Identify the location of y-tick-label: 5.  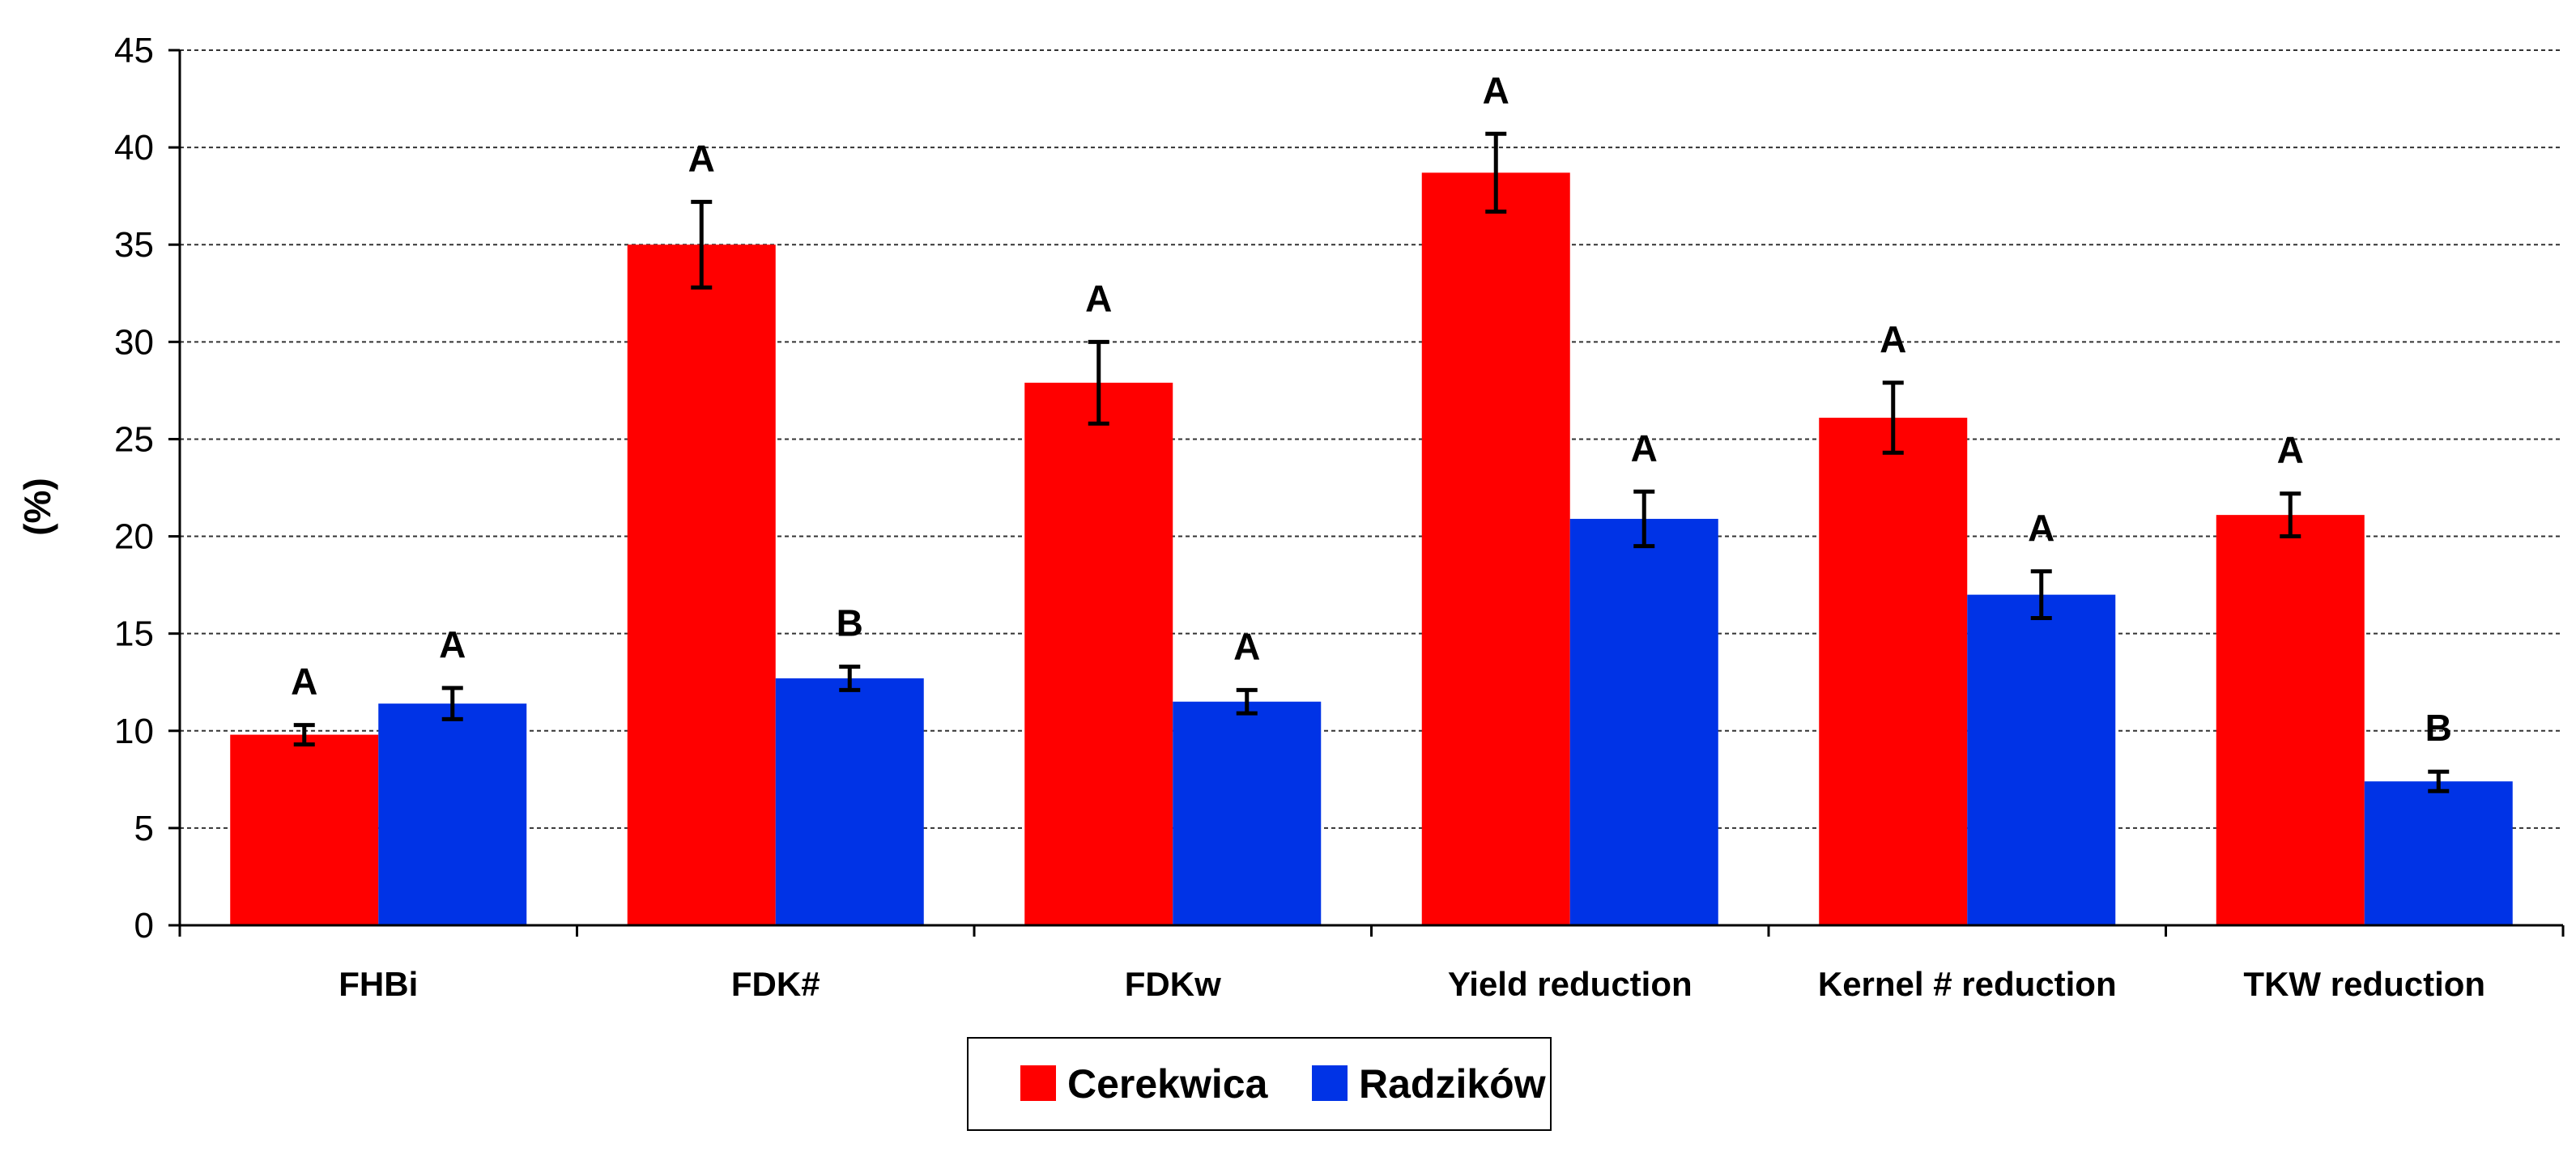
(144, 828).